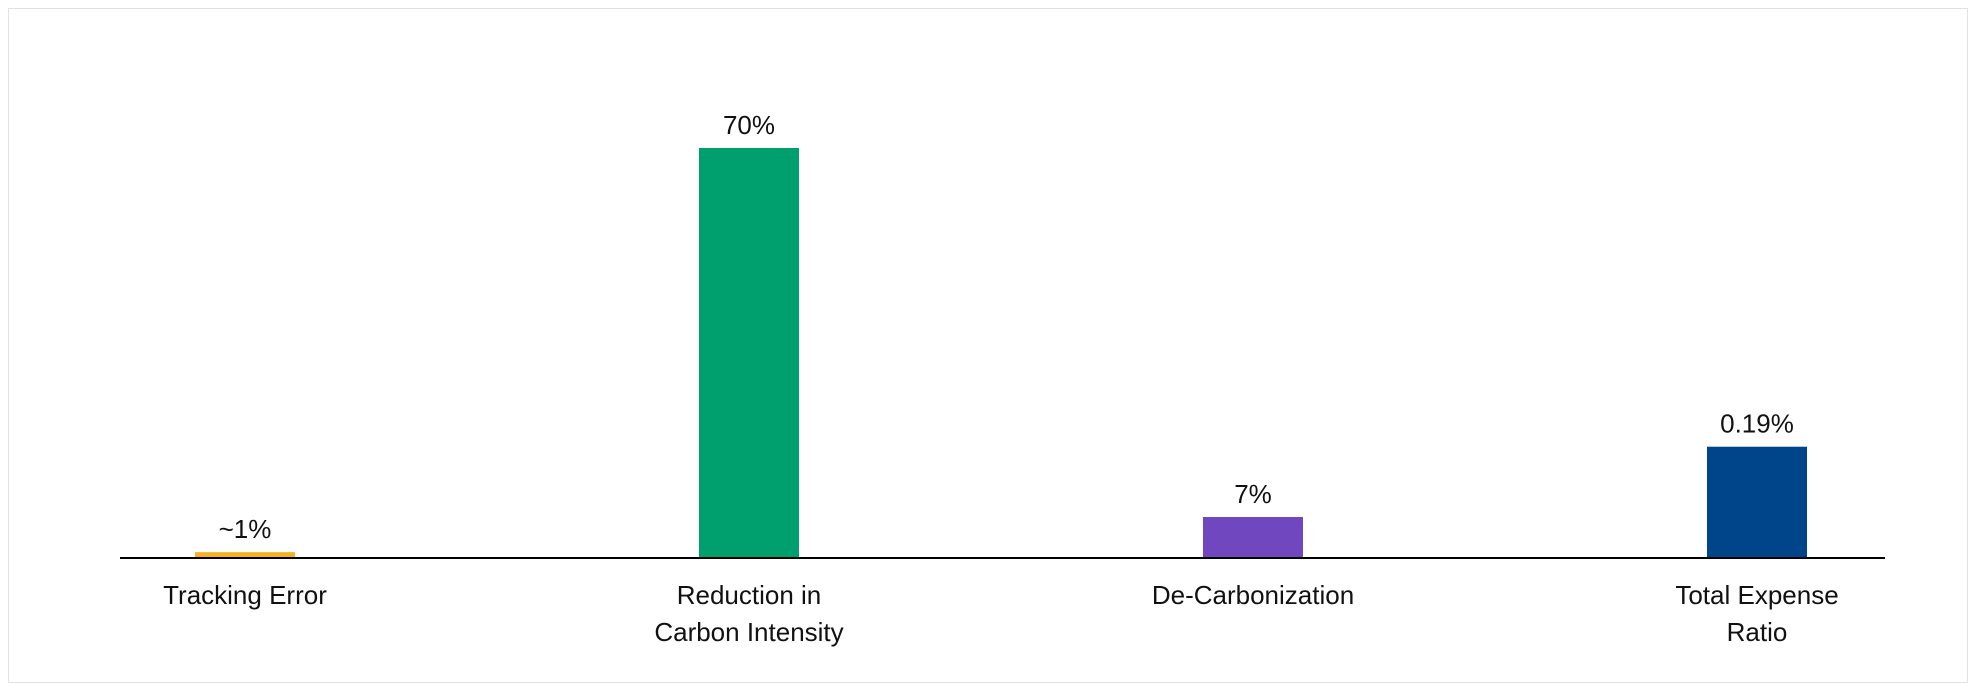 The height and width of the screenshot is (690, 1977). Describe the element at coordinates (1757, 424) in the screenshot. I see `value-label-3: 0.19%` at that location.